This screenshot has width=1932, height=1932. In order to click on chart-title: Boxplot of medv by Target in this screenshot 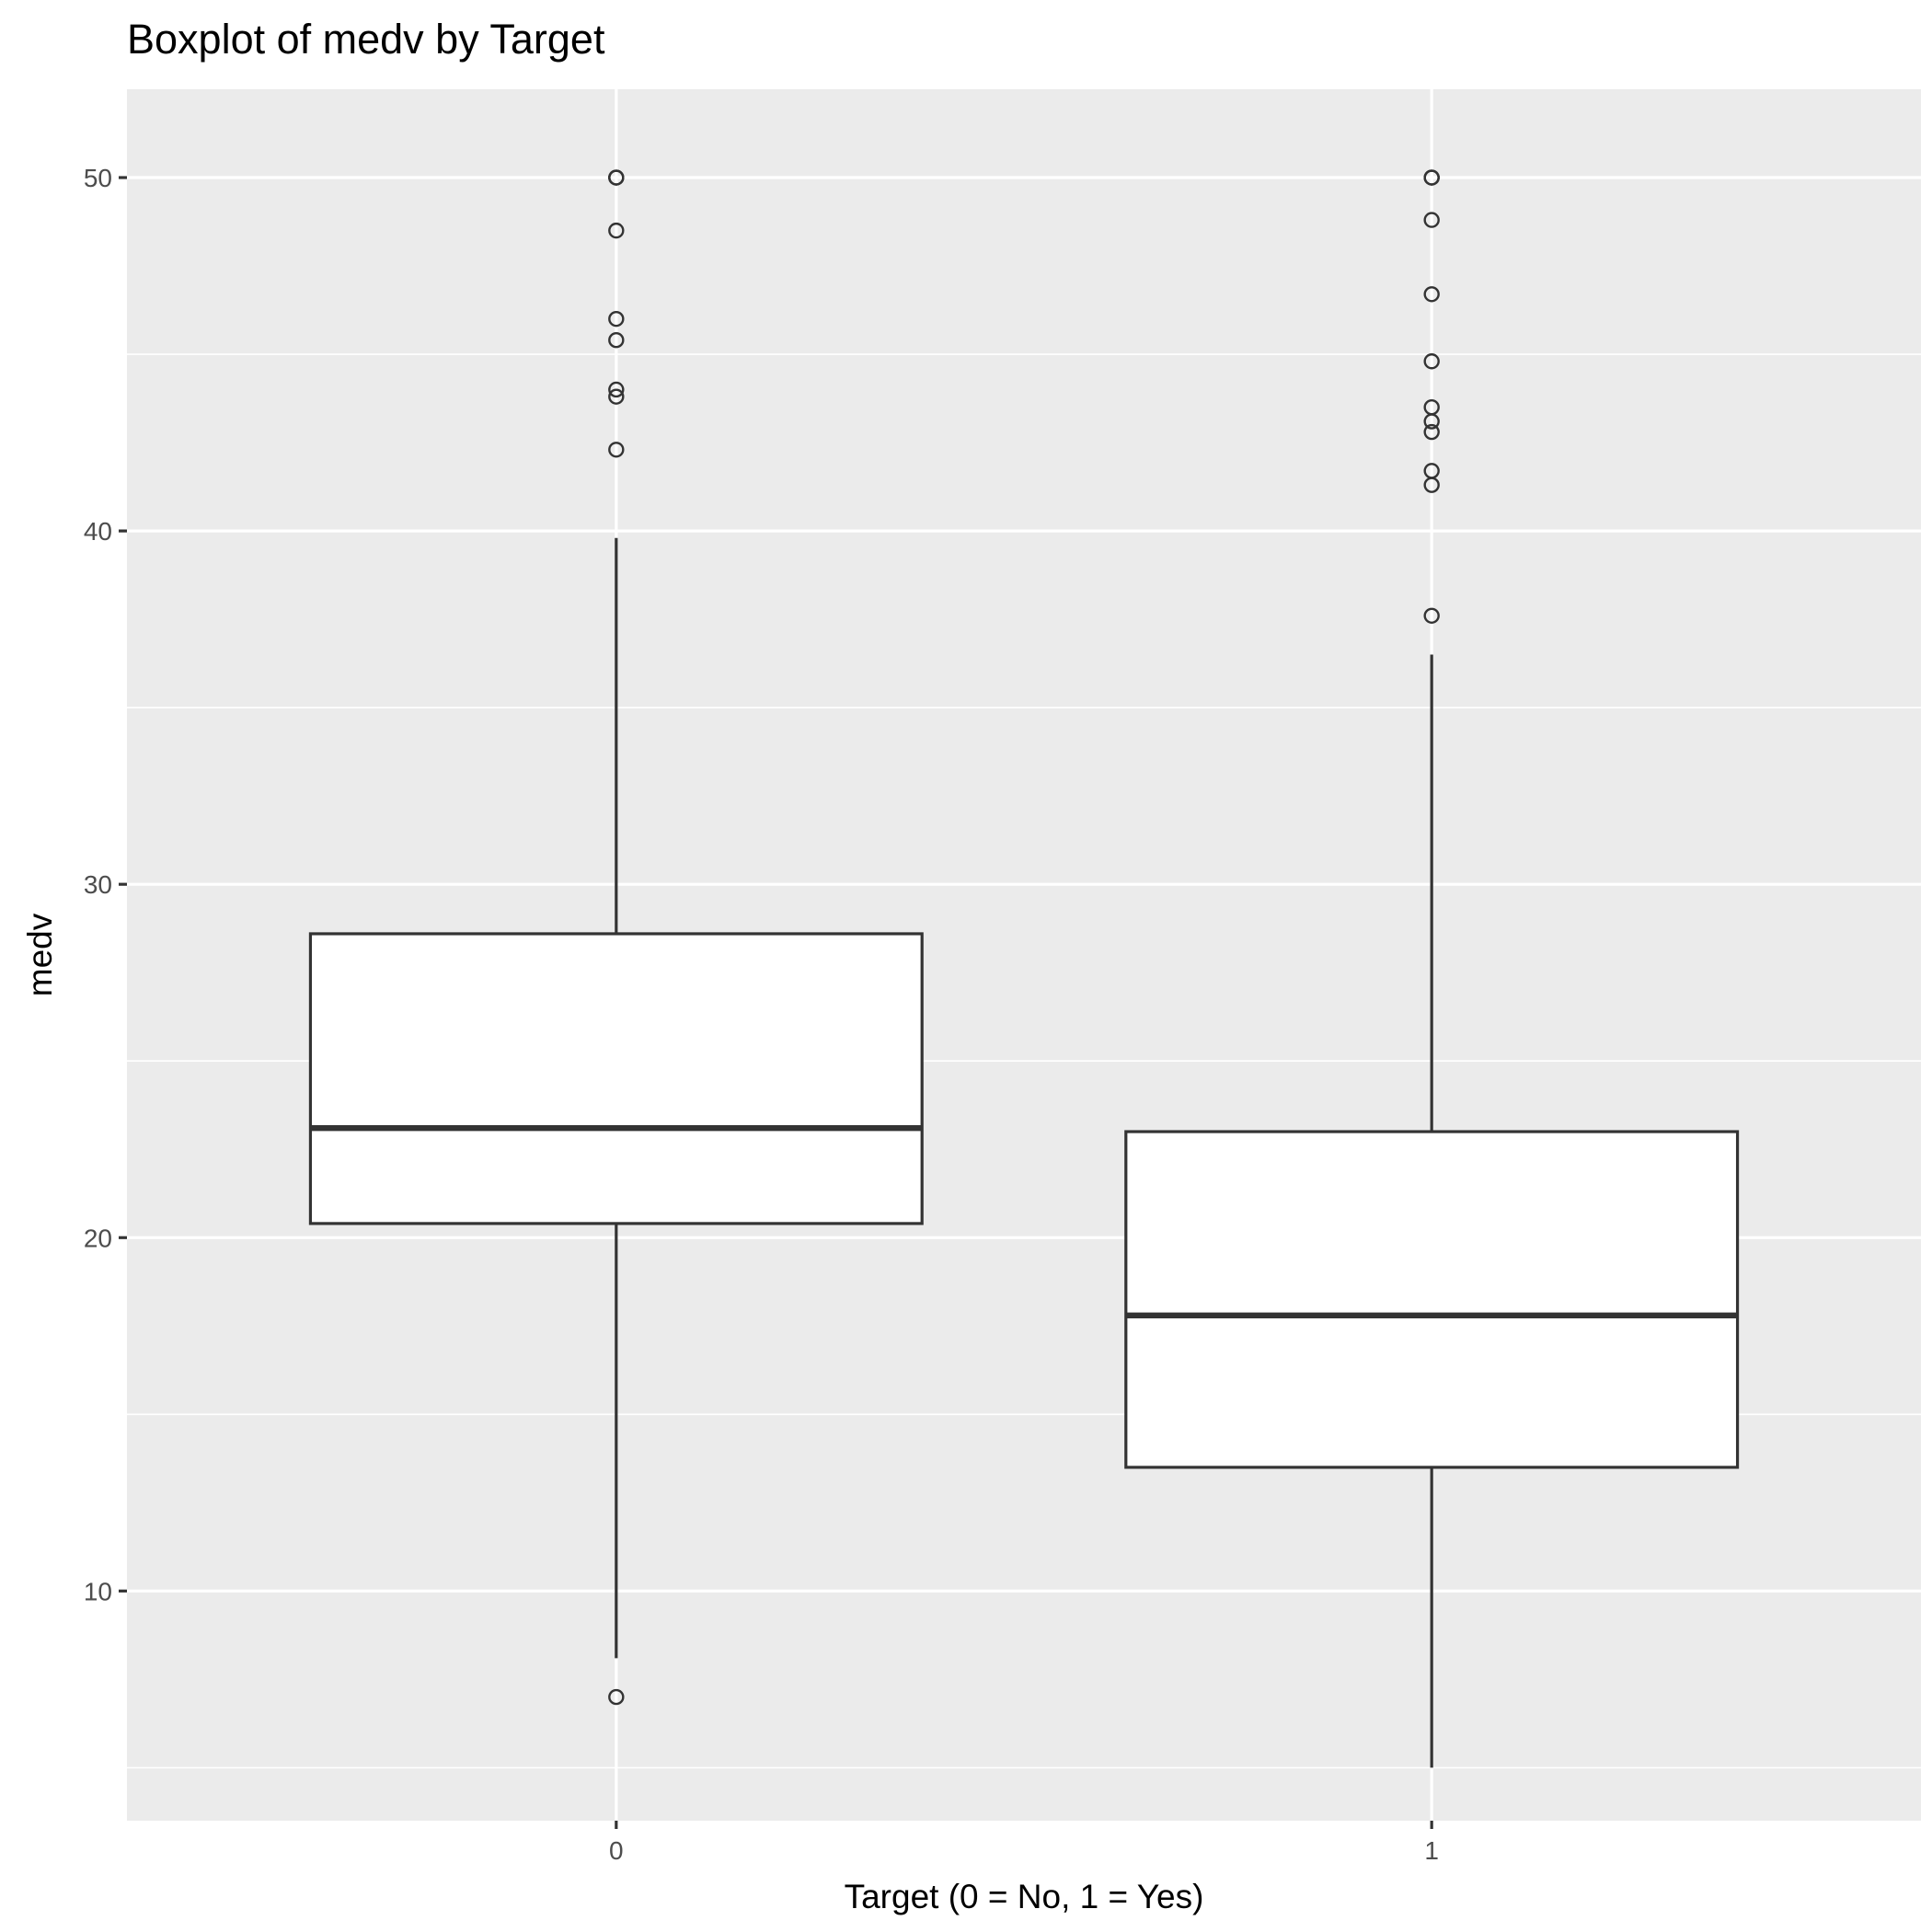, I will do `click(366, 39)`.